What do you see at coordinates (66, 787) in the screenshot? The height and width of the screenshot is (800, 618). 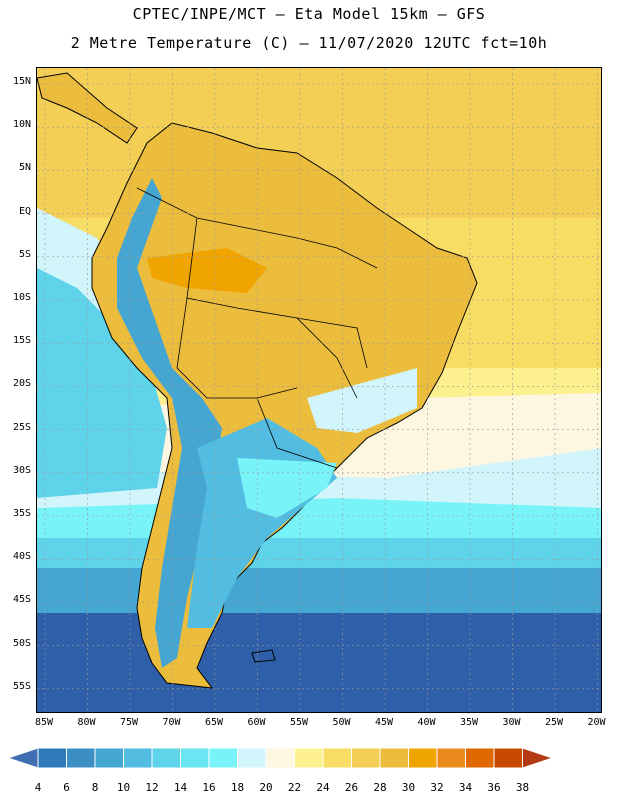 I see `color-scale-label: 6` at bounding box center [66, 787].